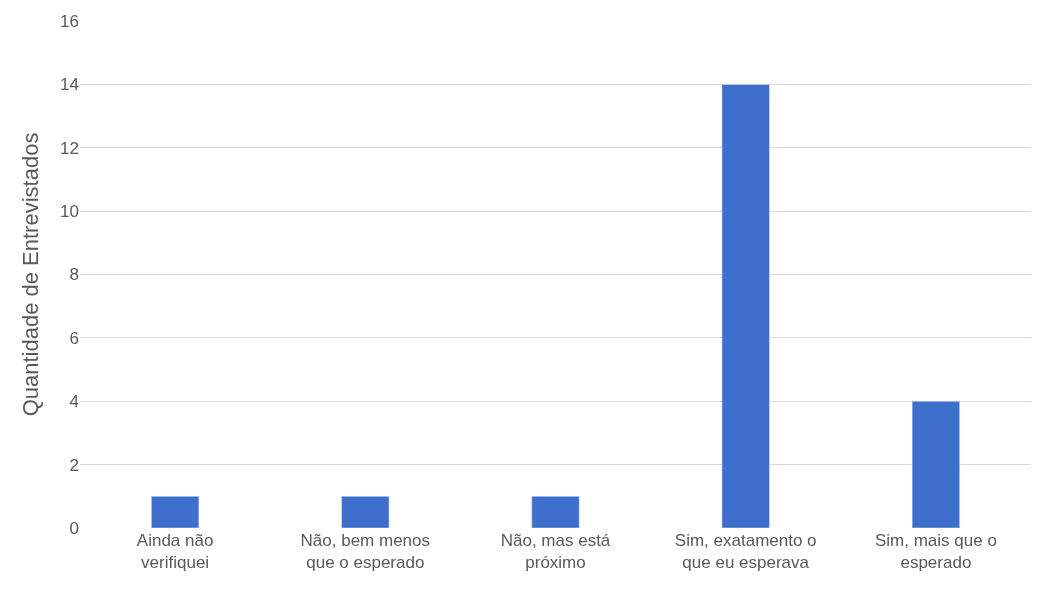 The image size is (1051, 603). What do you see at coordinates (30, 274) in the screenshot?
I see `y-axis-title: Quantidade de Entrevistados` at bounding box center [30, 274].